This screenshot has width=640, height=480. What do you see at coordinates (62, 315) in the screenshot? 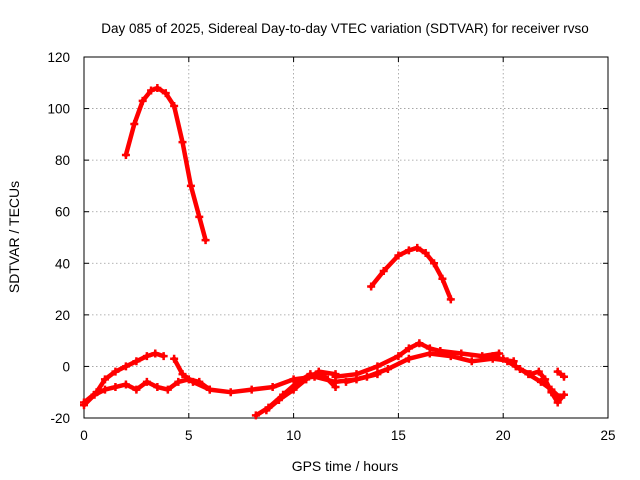
I see `y-tick-label: 20` at bounding box center [62, 315].